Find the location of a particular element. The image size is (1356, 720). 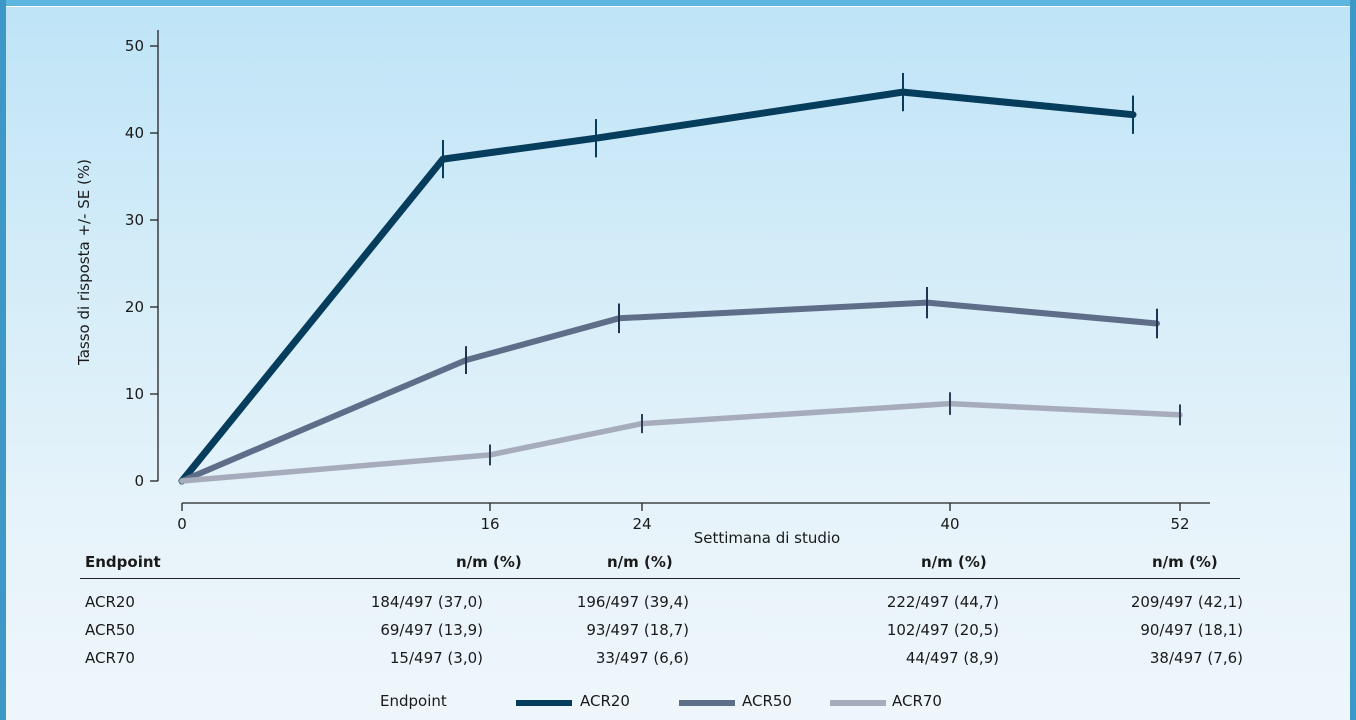

legend: Endpoint ACR20 ACR50 ACR70 is located at coordinates (678, 702).